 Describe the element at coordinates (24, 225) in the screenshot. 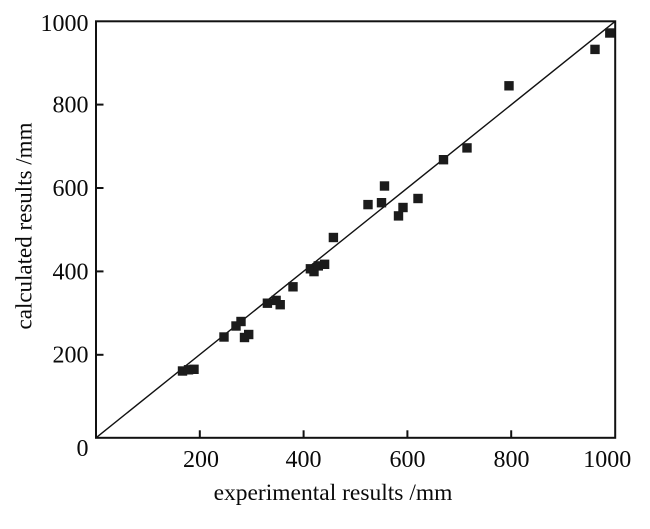

I see `svg-text: calculated results /mm` at that location.